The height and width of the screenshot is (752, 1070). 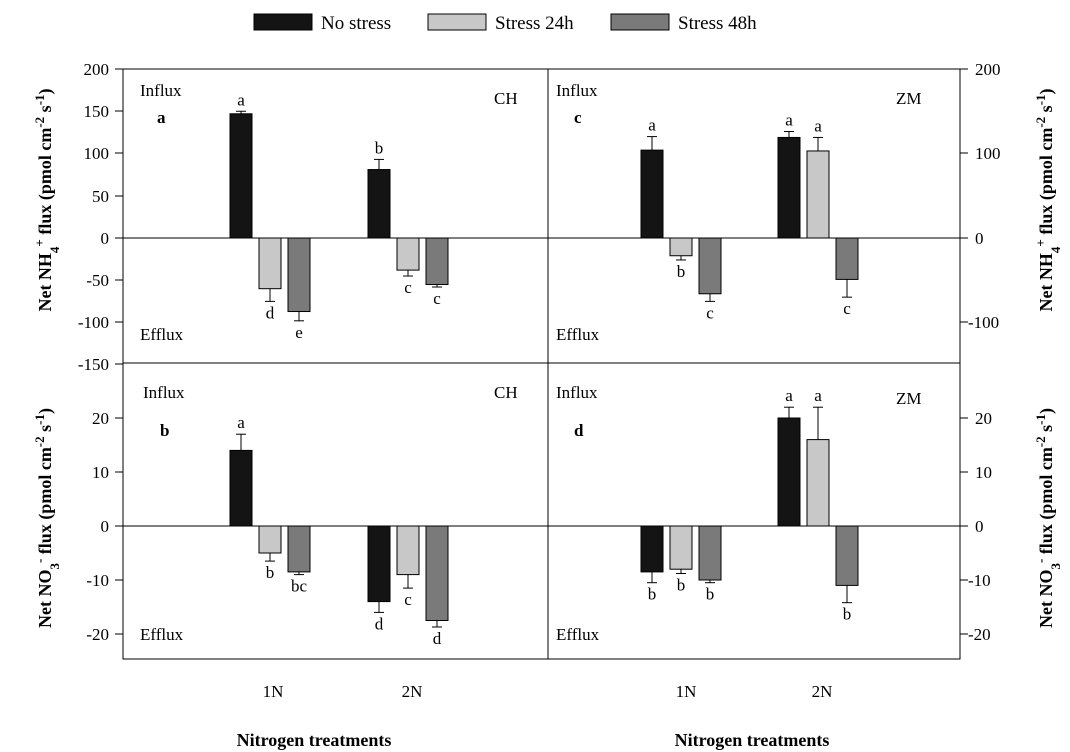 What do you see at coordinates (652, 594) in the screenshot?
I see `sig-letter-d-1N-0: b` at bounding box center [652, 594].